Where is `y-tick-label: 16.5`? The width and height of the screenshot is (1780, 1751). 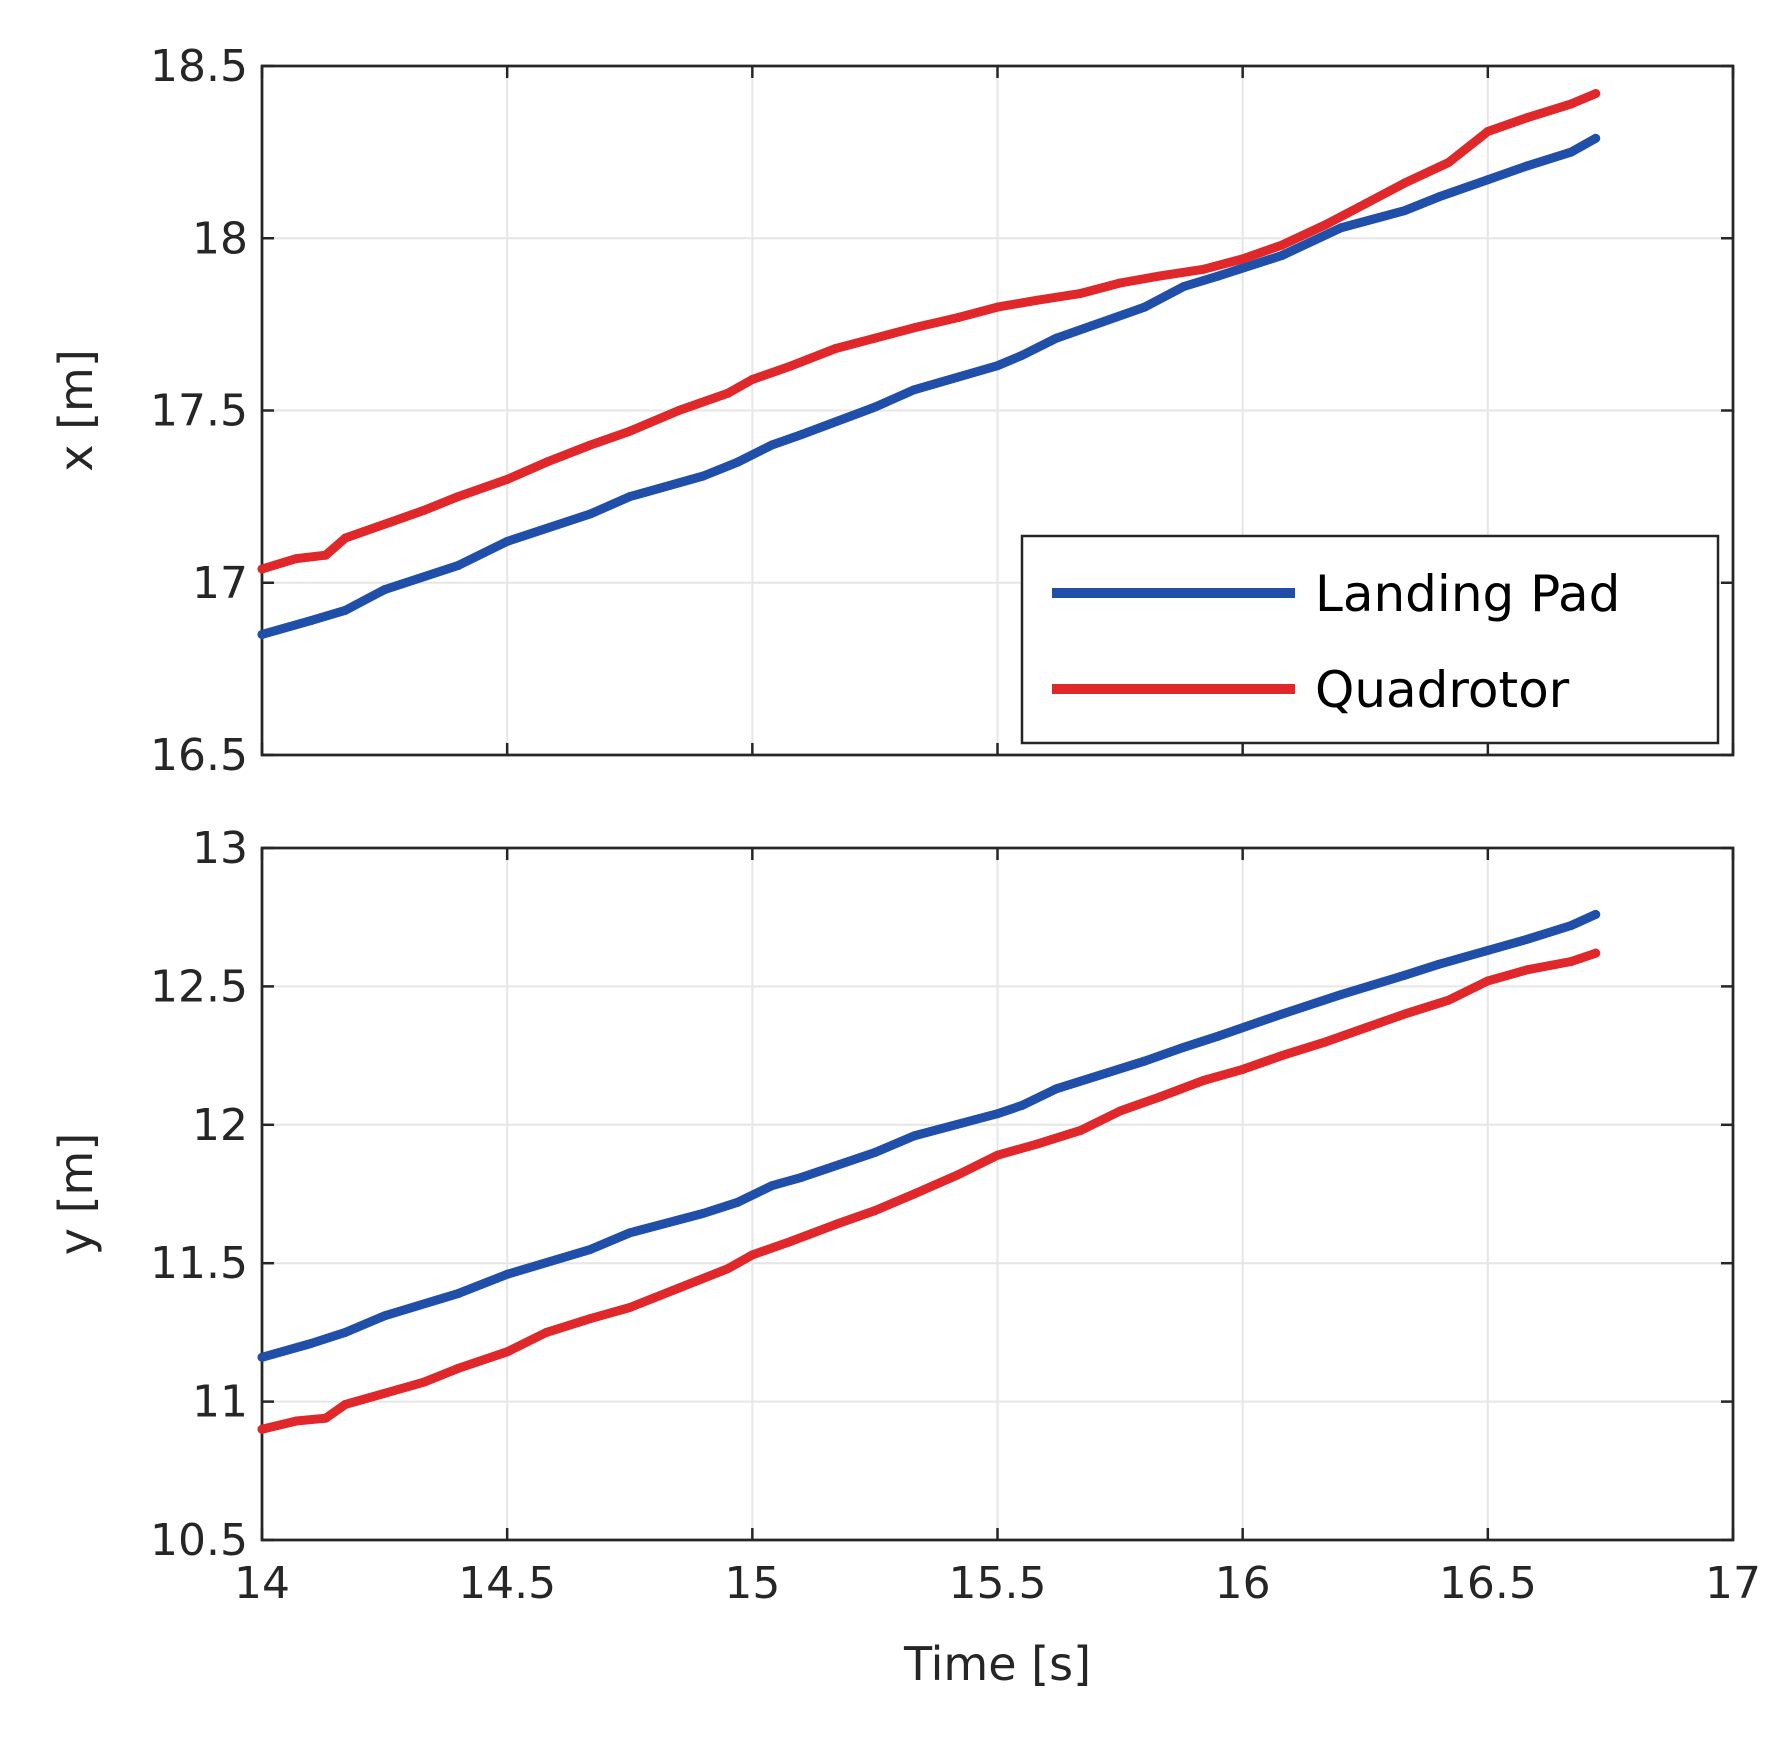 y-tick-label: 16.5 is located at coordinates (199, 755).